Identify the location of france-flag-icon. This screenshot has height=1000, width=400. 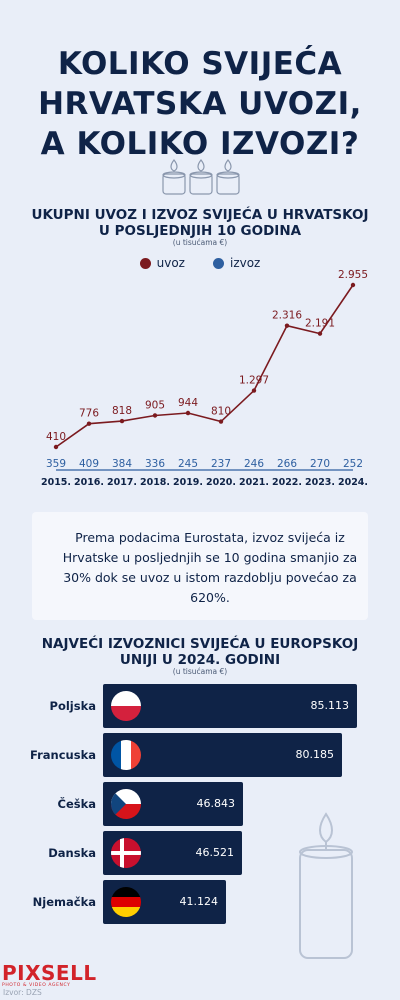
(126, 755).